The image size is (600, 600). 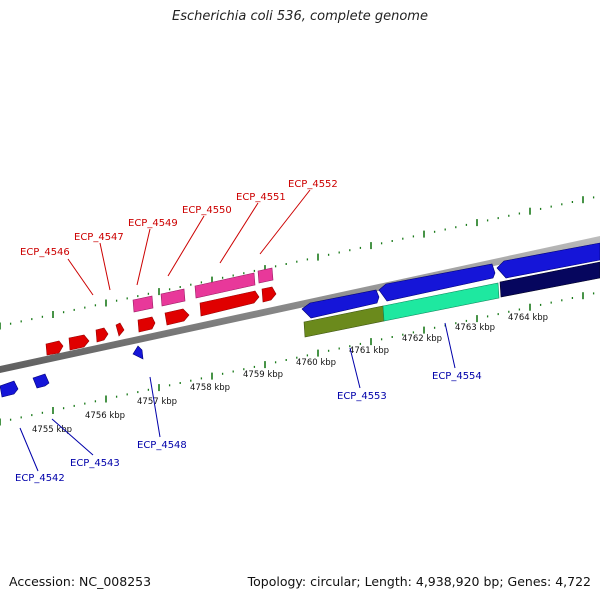 What do you see at coordinates (207, 210) in the screenshot?
I see `gene-label-top: ECP_4550` at bounding box center [207, 210].